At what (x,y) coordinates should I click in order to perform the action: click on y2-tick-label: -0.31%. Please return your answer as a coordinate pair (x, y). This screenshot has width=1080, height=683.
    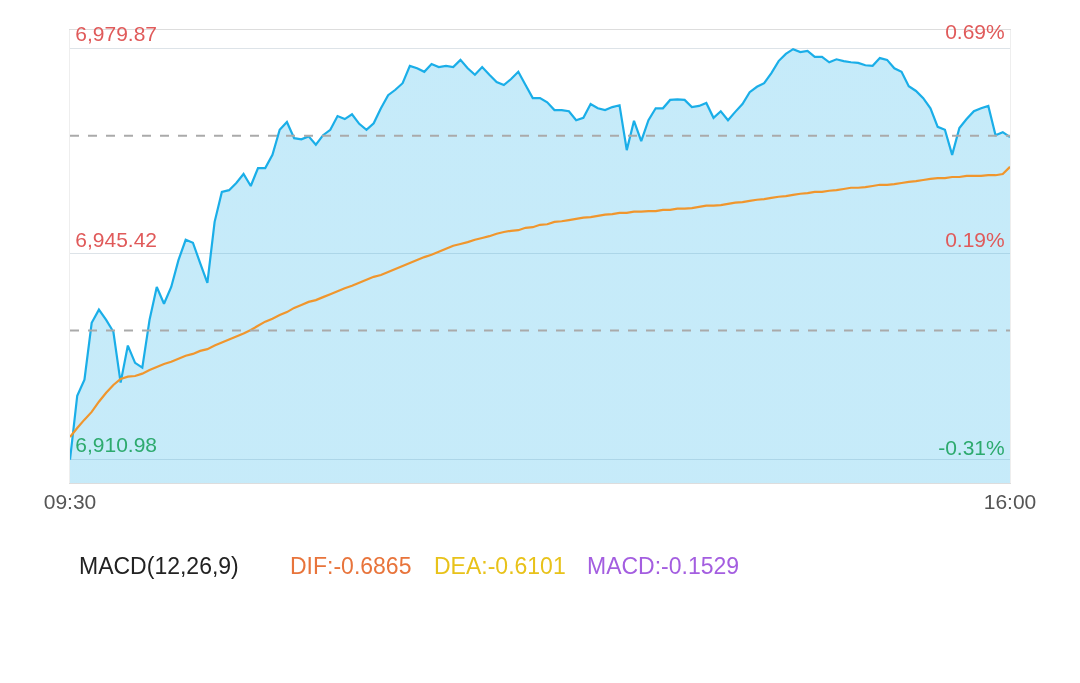
    Looking at the image, I should click on (971, 447).